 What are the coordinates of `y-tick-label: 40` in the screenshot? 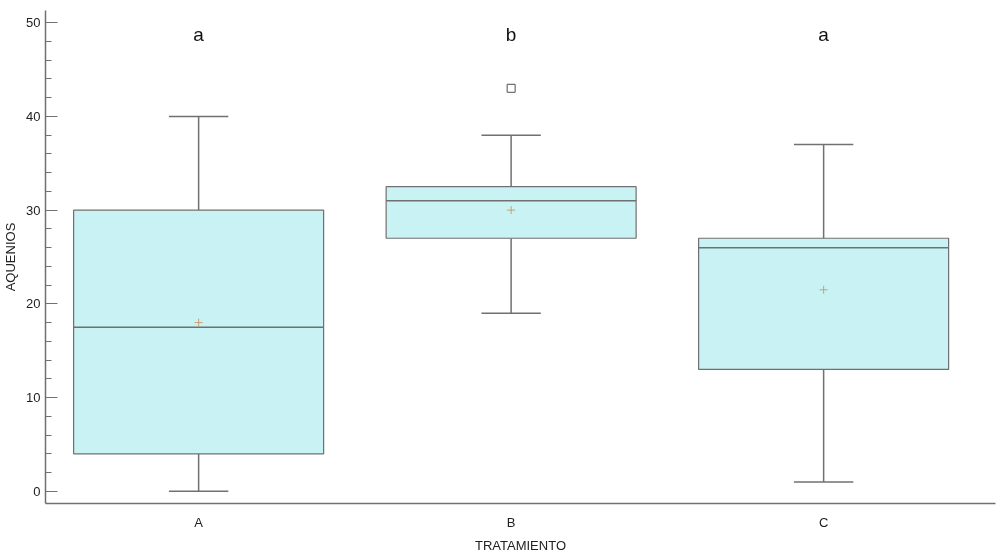 It's located at (33, 116).